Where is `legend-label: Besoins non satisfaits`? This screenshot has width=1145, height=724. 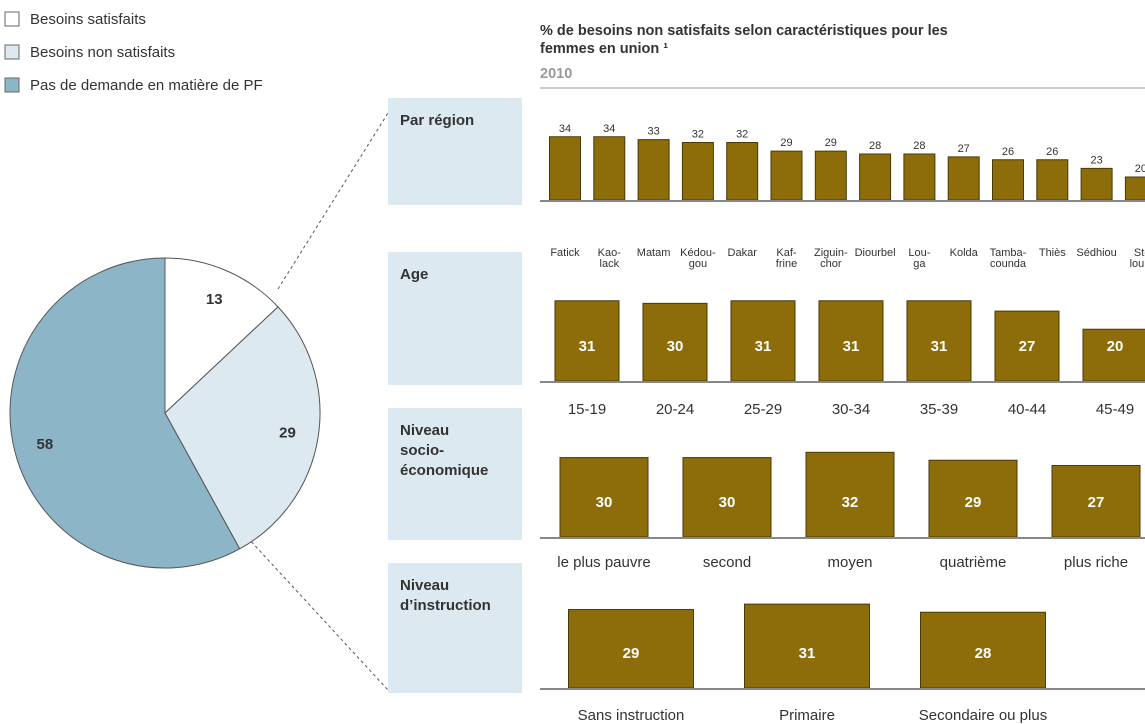
legend-label: Besoins non satisfaits is located at coordinates (102, 52).